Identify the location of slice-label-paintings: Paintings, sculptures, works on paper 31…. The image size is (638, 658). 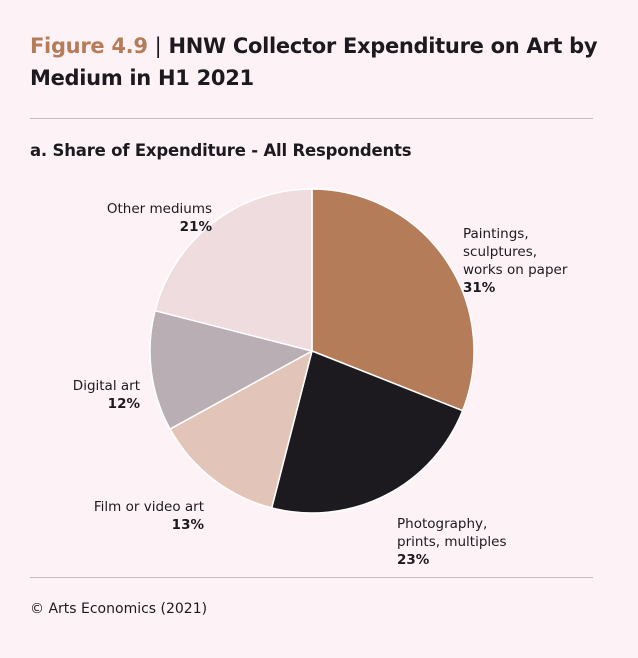
(515, 261).